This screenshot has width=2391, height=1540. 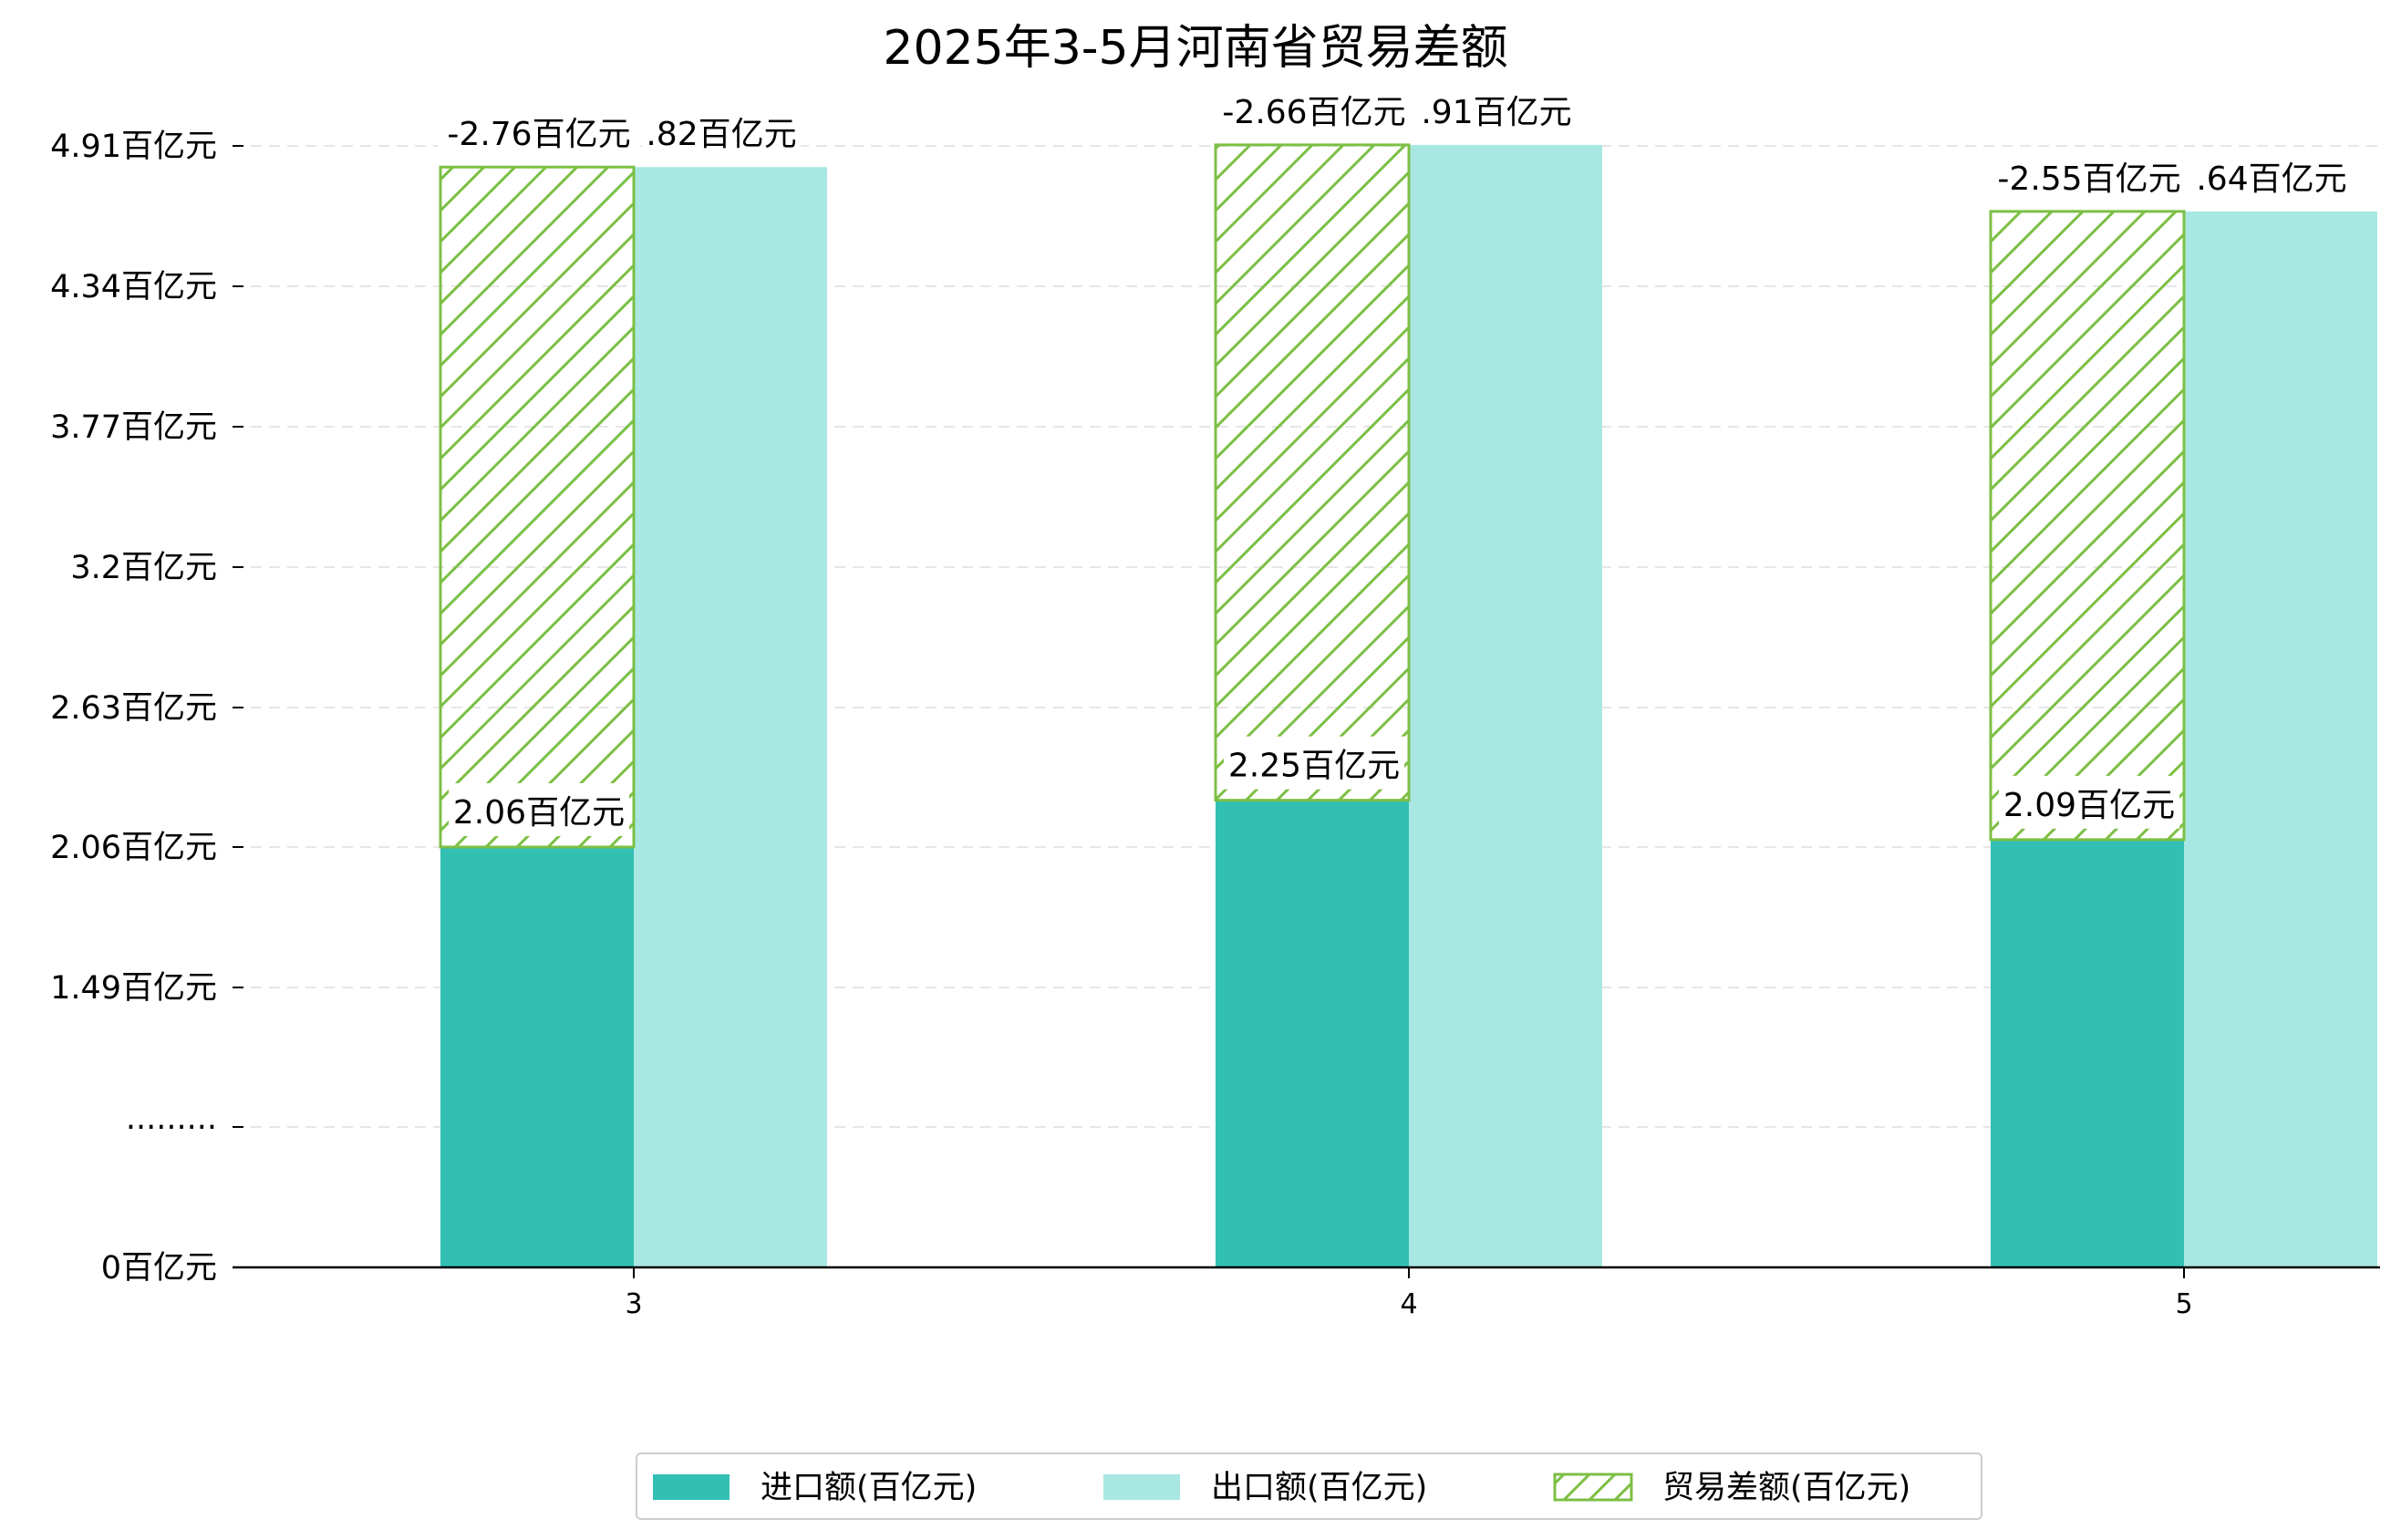 What do you see at coordinates (134, 287) in the screenshot?
I see `y-tick-label: 4.34百亿元` at bounding box center [134, 287].